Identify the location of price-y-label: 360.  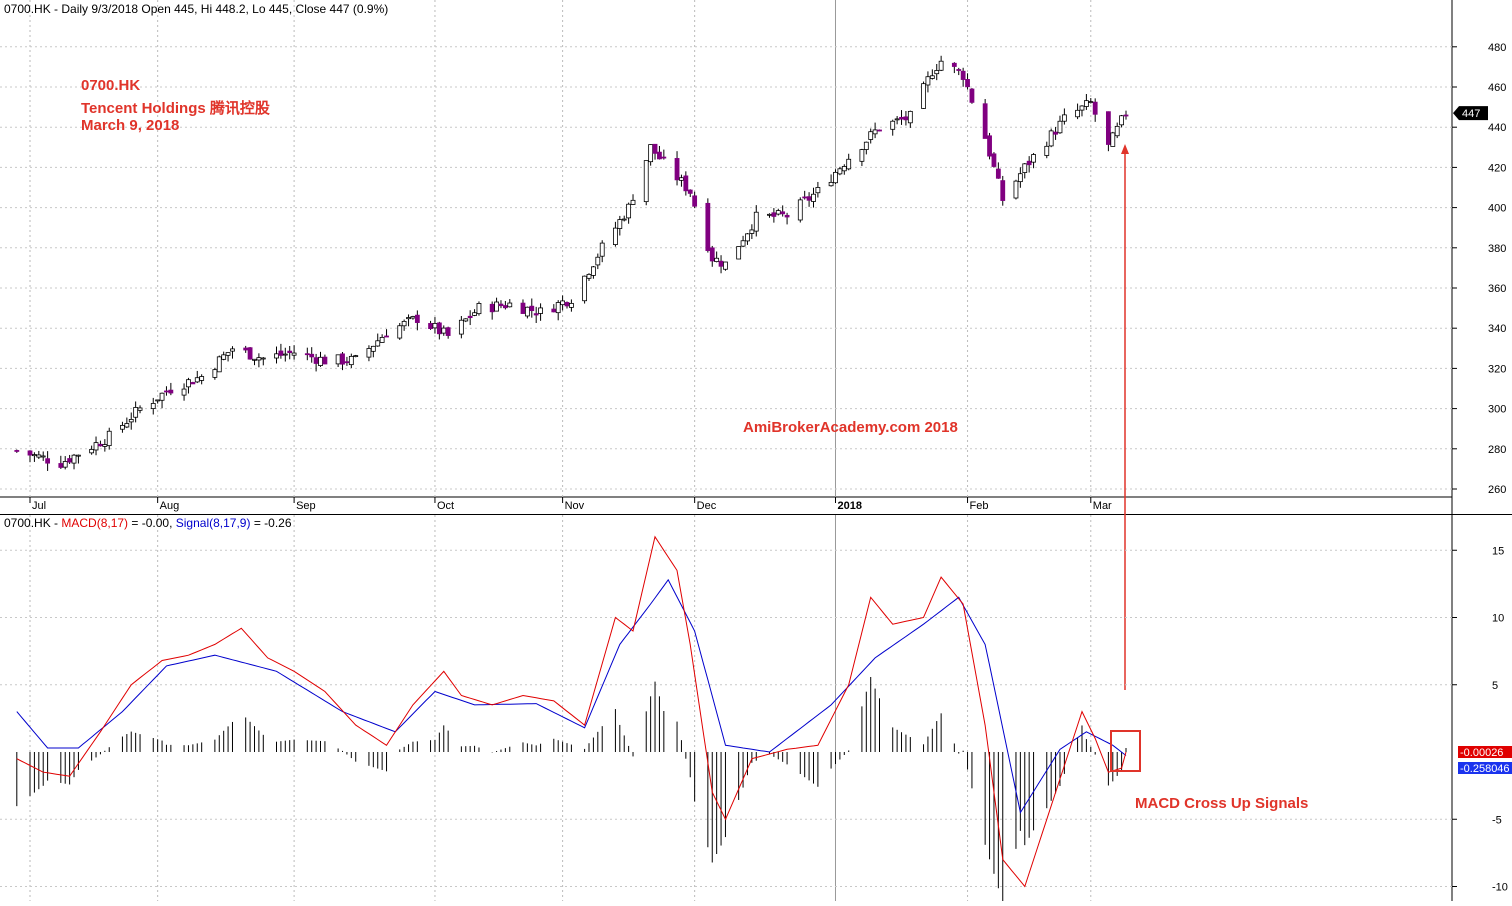
(1497, 289).